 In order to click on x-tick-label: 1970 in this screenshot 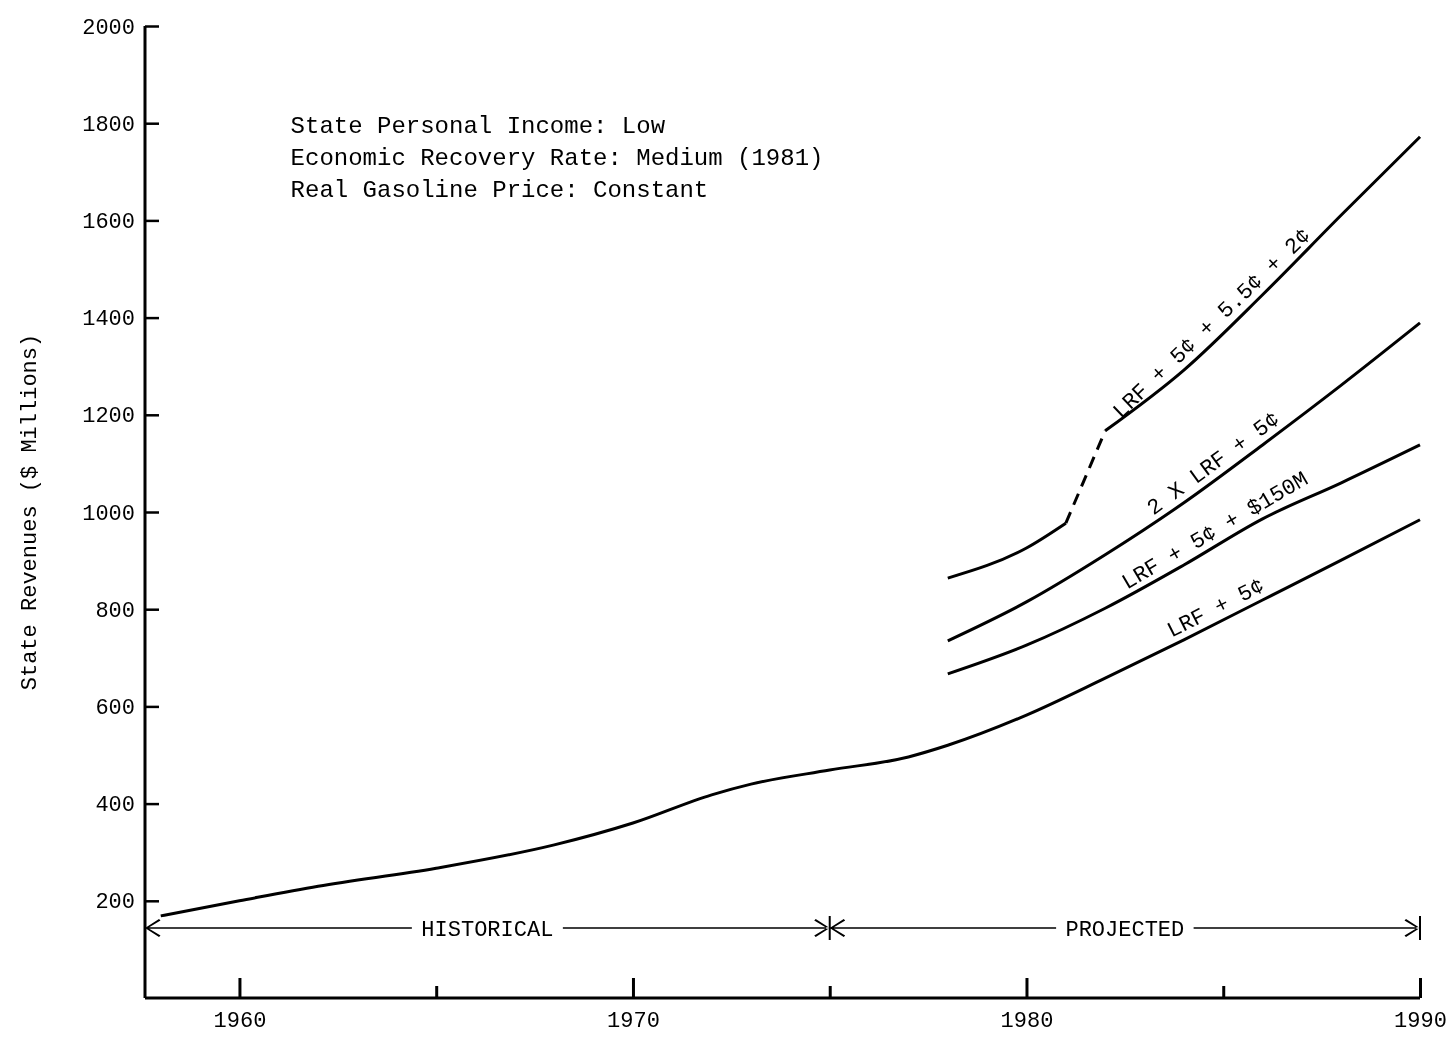, I will do `click(633, 1022)`.